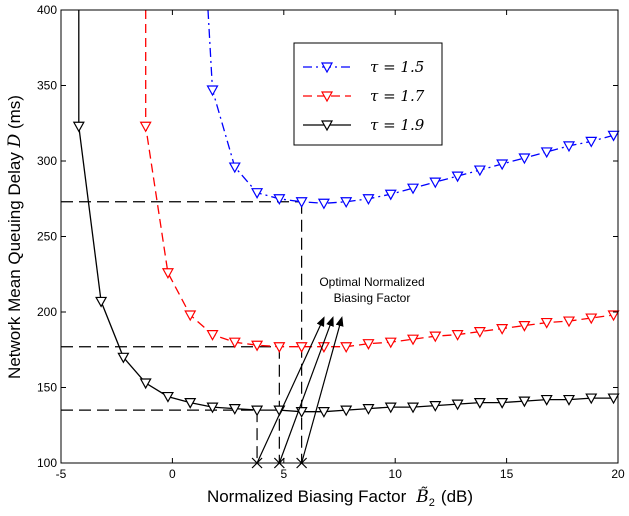 This screenshot has height=516, width=629. I want to click on y-tick-label: 150, so click(47, 388).